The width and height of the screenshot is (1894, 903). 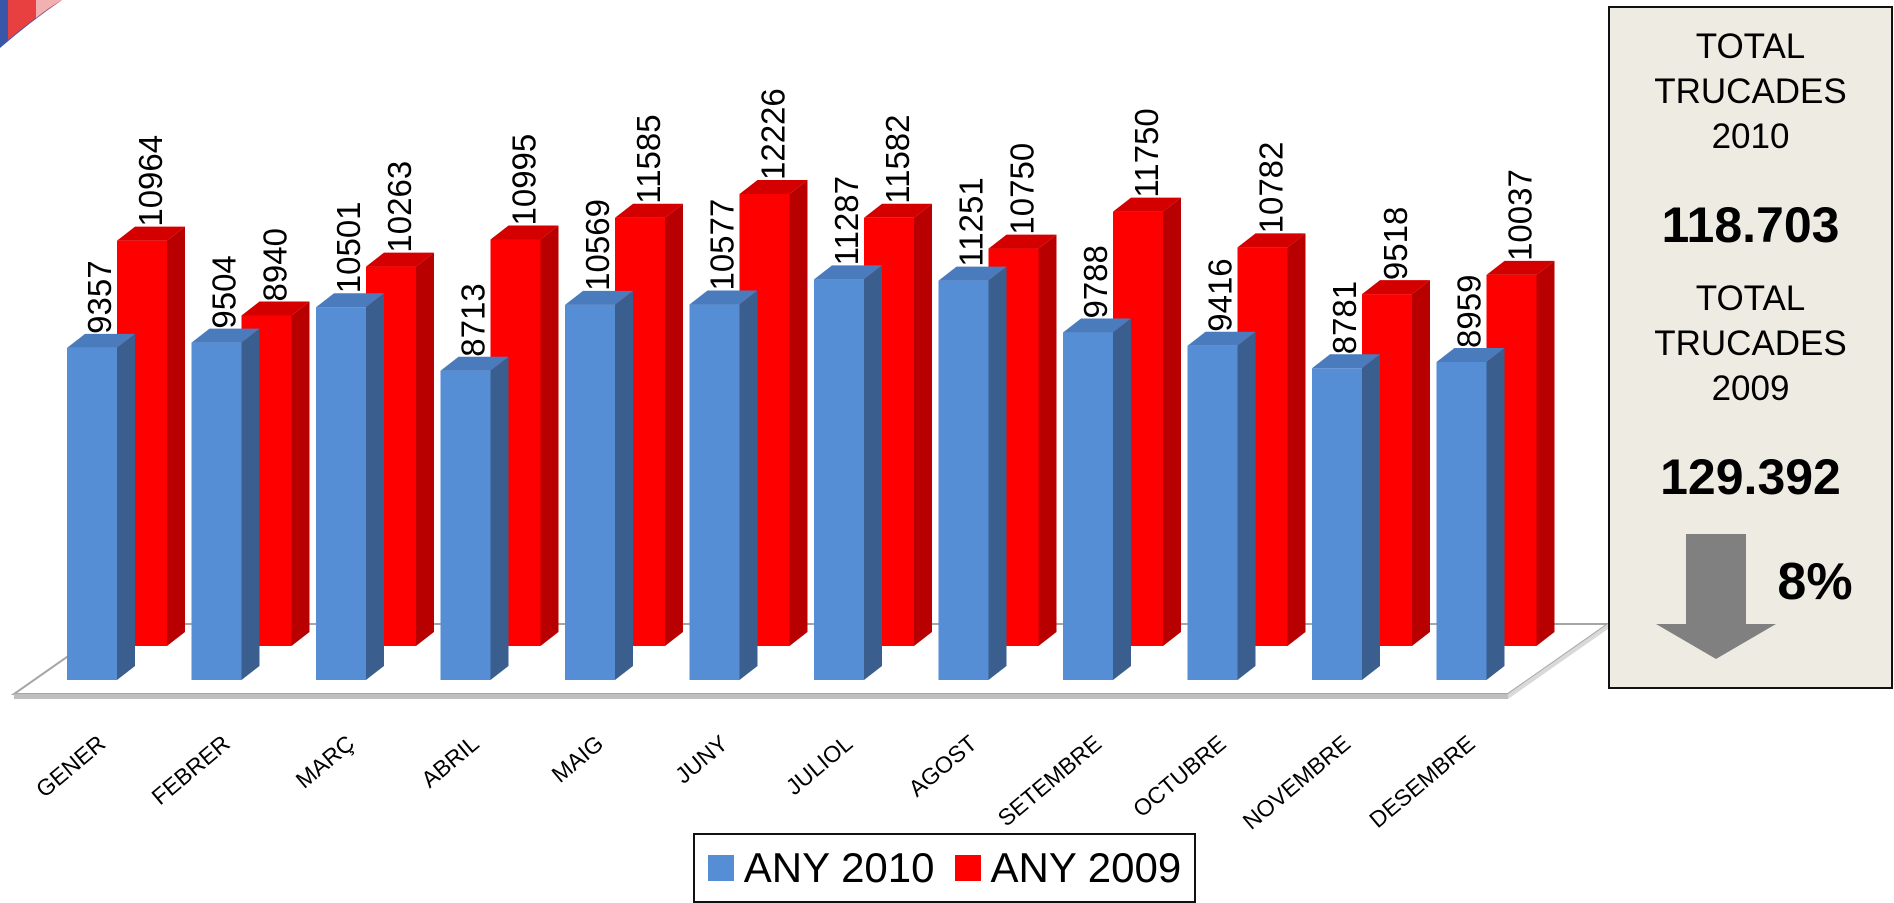 What do you see at coordinates (971, 221) in the screenshot?
I see `data-label-2010-7: 11251` at bounding box center [971, 221].